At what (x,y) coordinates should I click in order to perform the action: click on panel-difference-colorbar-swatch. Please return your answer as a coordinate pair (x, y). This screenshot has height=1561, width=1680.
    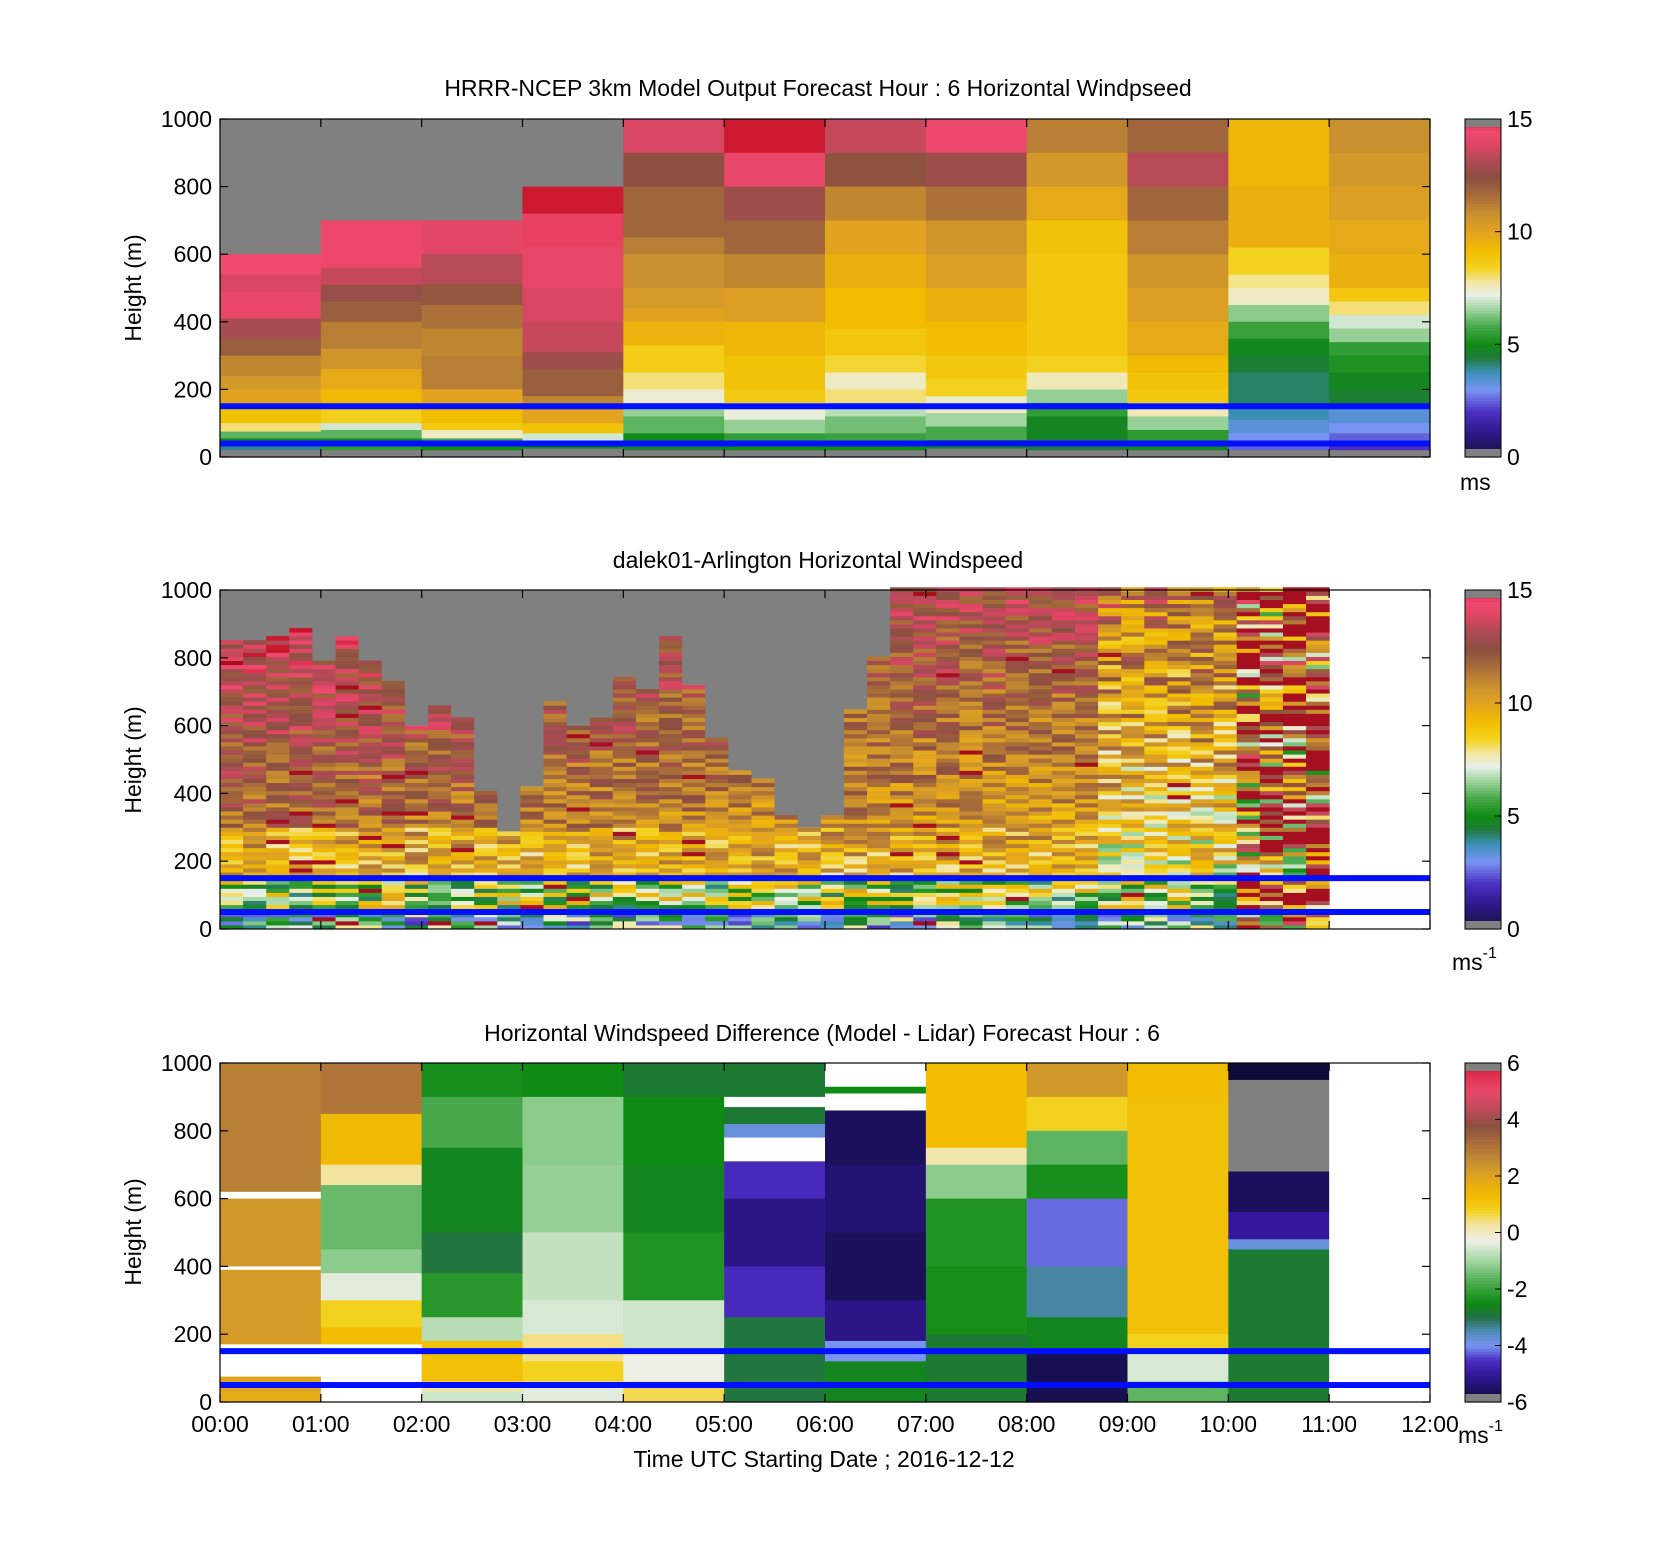
    Looking at the image, I should click on (1483, 1293).